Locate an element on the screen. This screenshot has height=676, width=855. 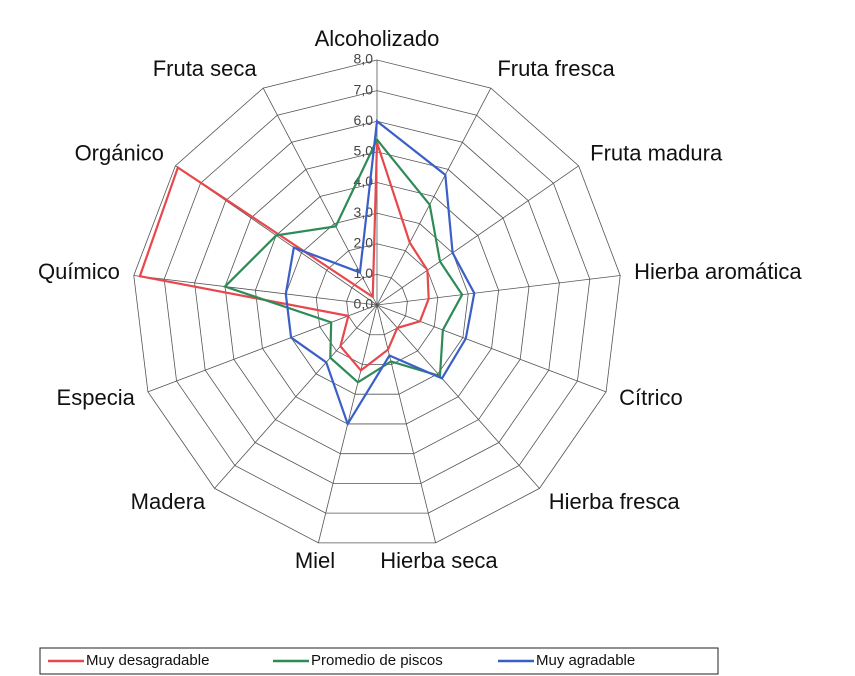
legend-box is located at coordinates (379, 661).